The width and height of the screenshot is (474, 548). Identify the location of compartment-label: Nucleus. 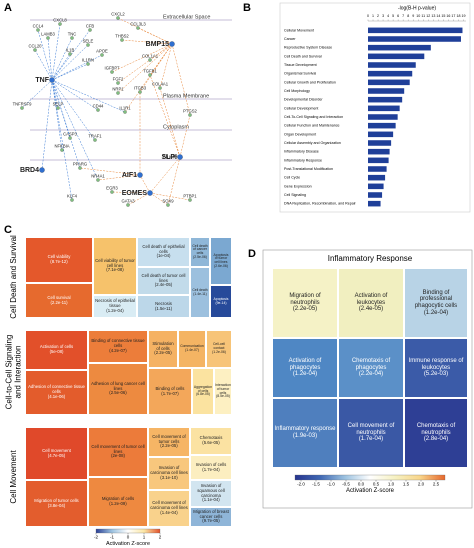
(173, 157).